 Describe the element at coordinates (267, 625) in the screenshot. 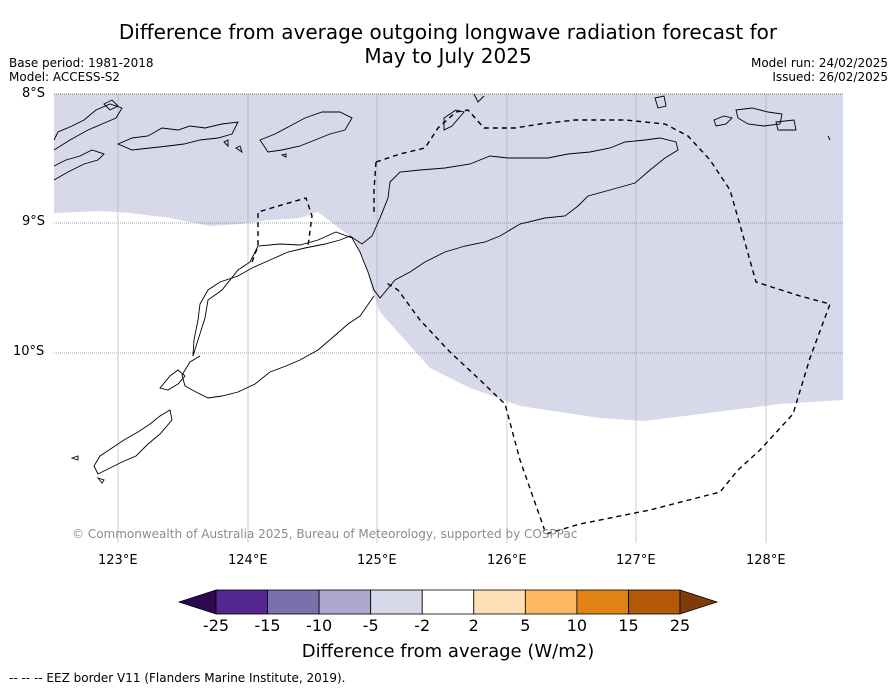

I see `colorbar-tick-label: -15` at that location.